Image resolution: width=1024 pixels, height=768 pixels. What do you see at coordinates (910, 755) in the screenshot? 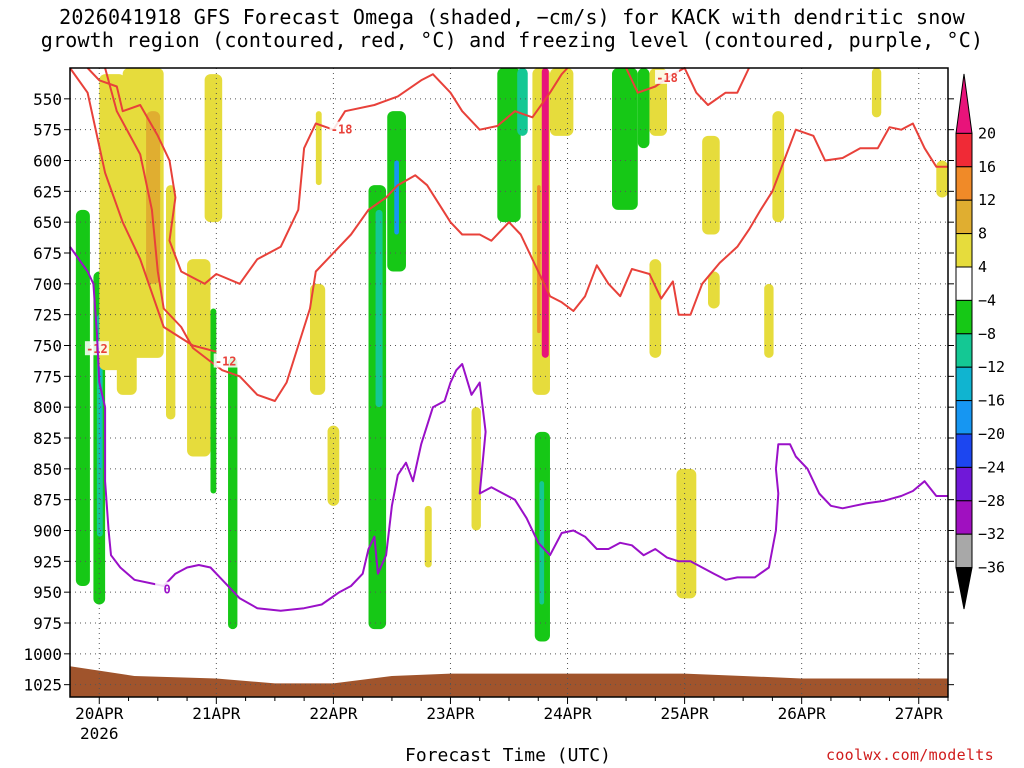
I see `credit-link: coolwx.com/modelts` at bounding box center [910, 755].